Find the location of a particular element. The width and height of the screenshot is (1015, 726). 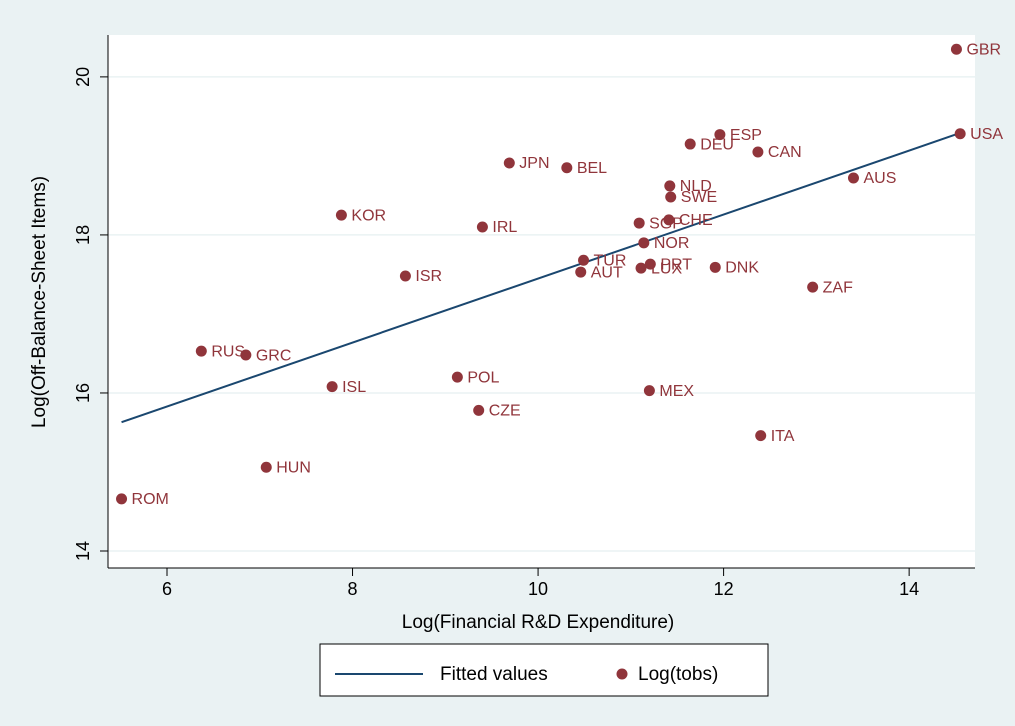

x-tick-label: 10 is located at coordinates (538, 589).